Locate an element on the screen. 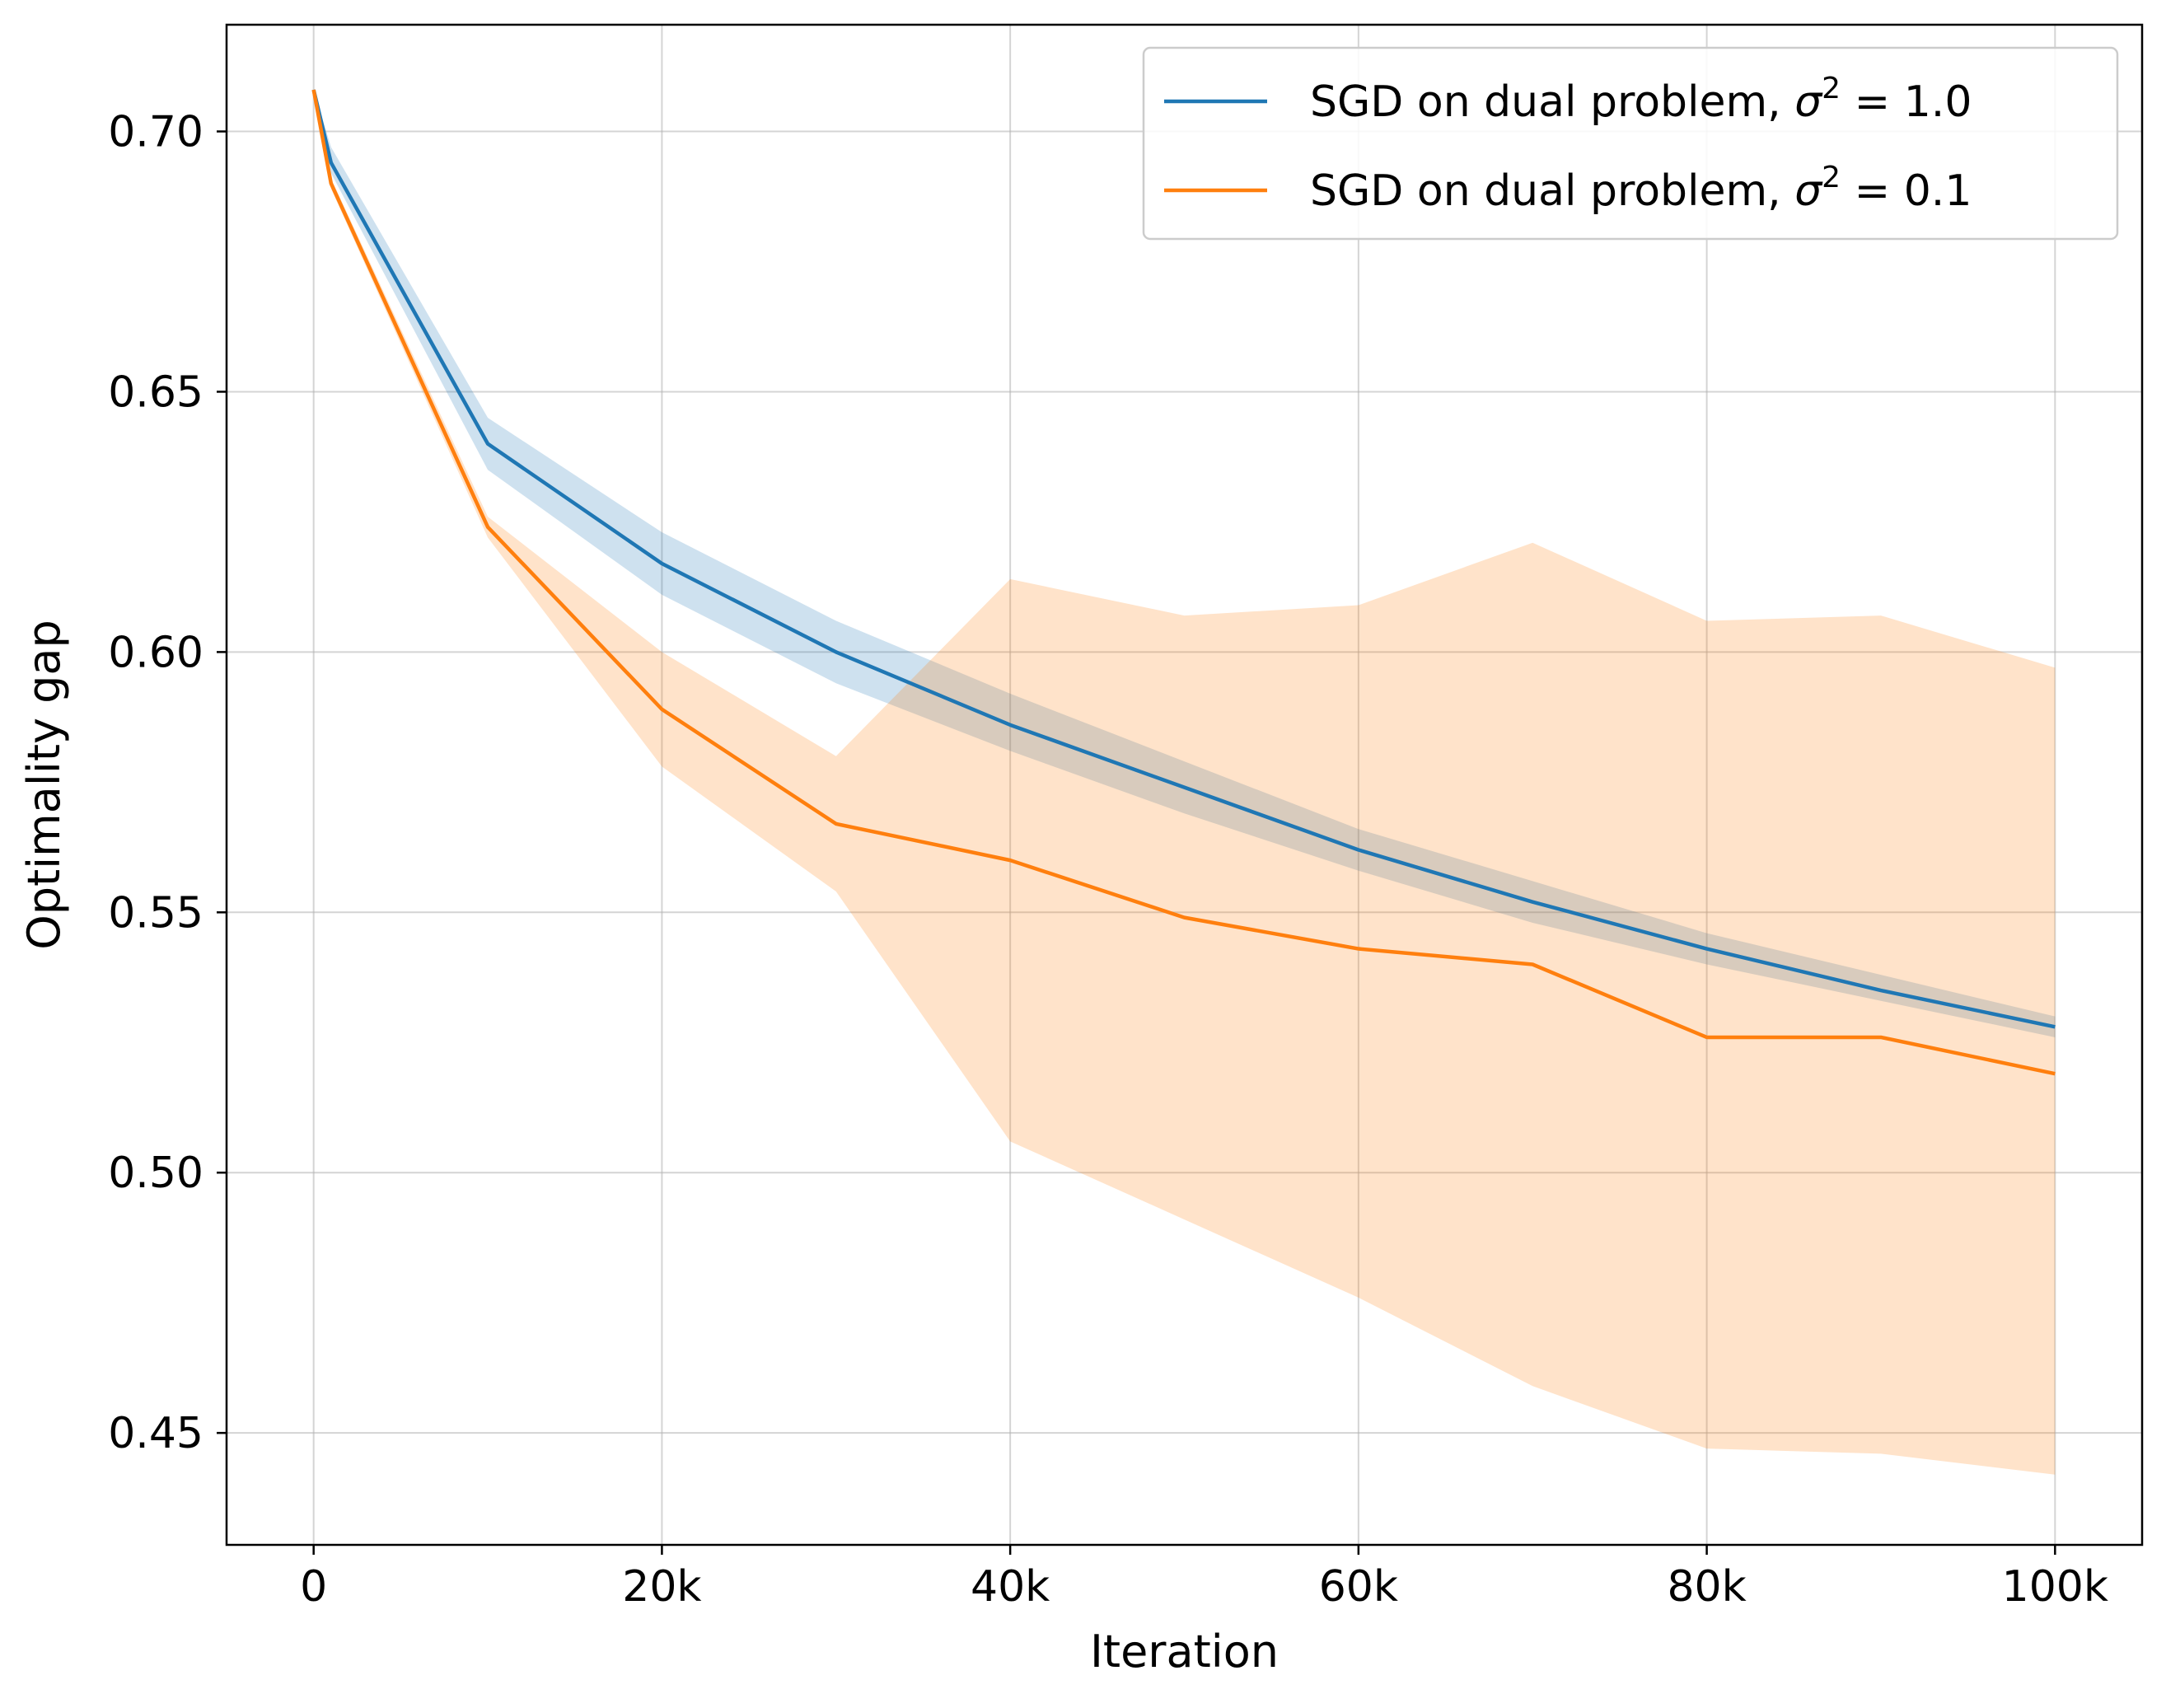 The height and width of the screenshot is (1708, 2166). x-tick-label: 40k is located at coordinates (1010, 1587).